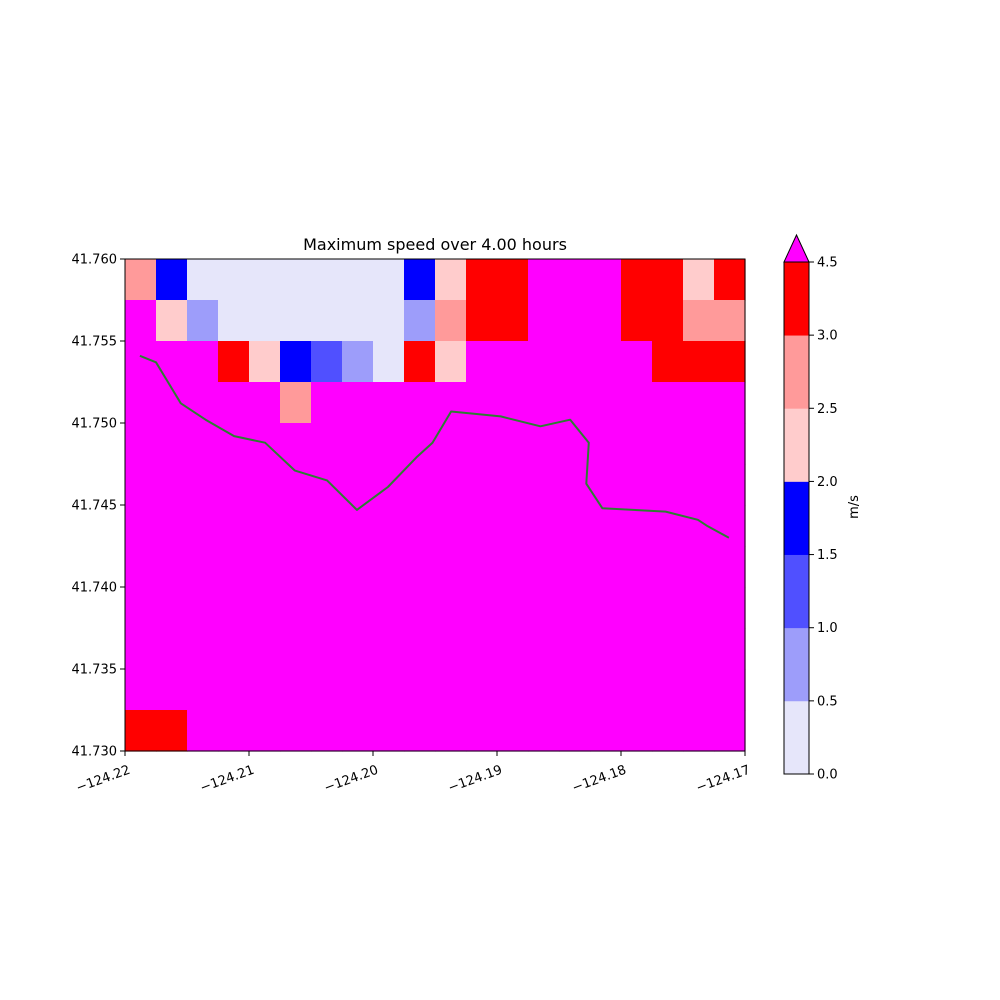  Describe the element at coordinates (827, 555) in the screenshot. I see `colorbar-tick-label: 1.5` at that location.